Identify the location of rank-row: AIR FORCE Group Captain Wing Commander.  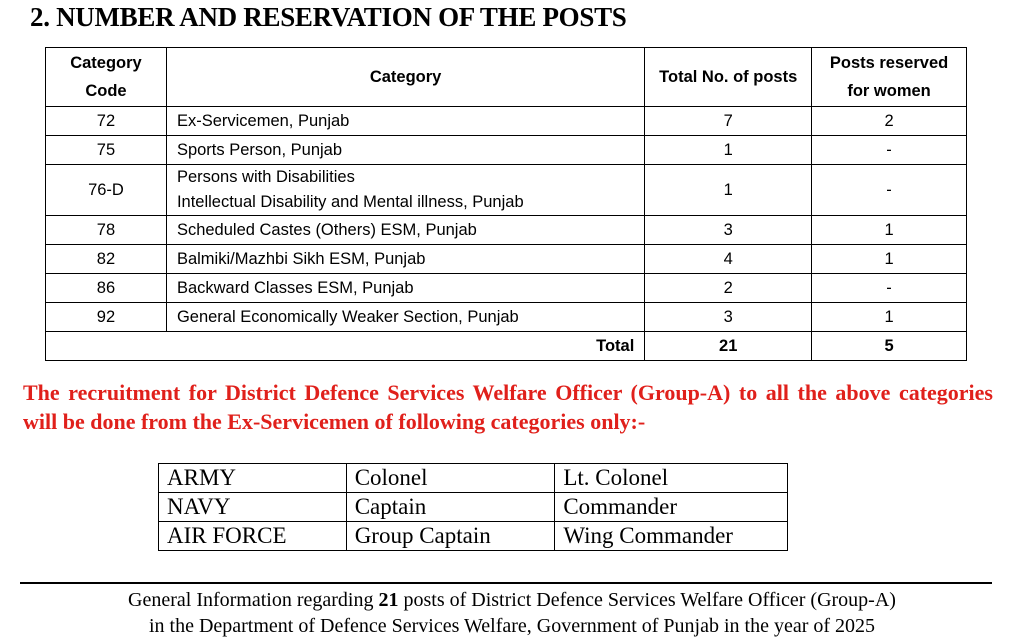
(473, 536).